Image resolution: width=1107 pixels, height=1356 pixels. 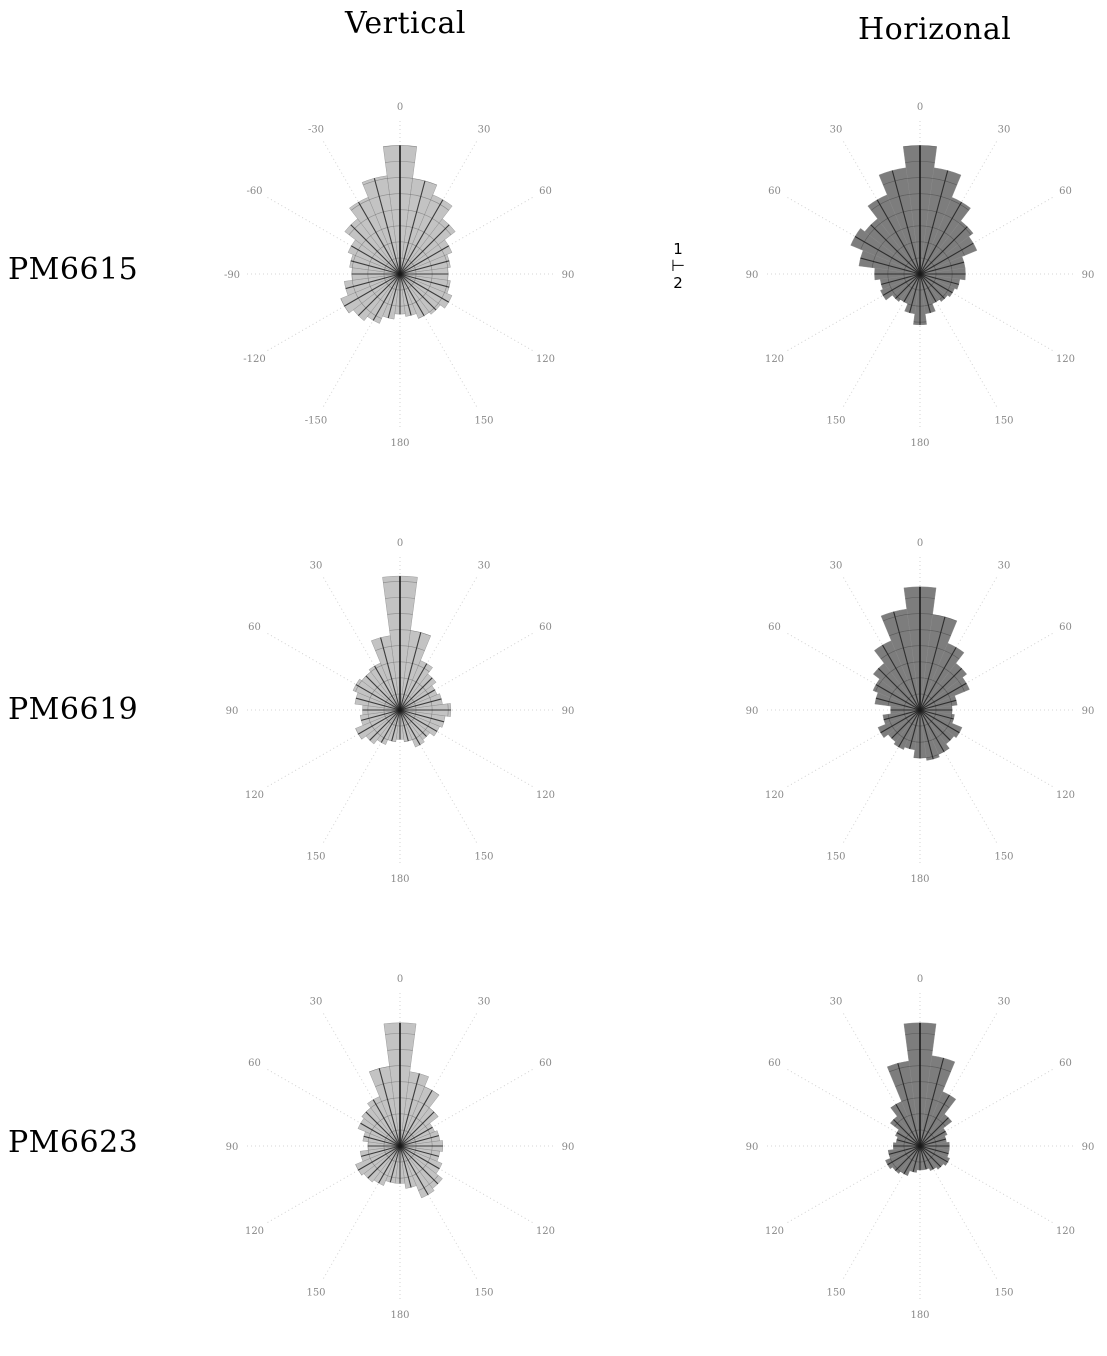 I want to click on column-title-horizonal: Horizonal, so click(x=935, y=29).